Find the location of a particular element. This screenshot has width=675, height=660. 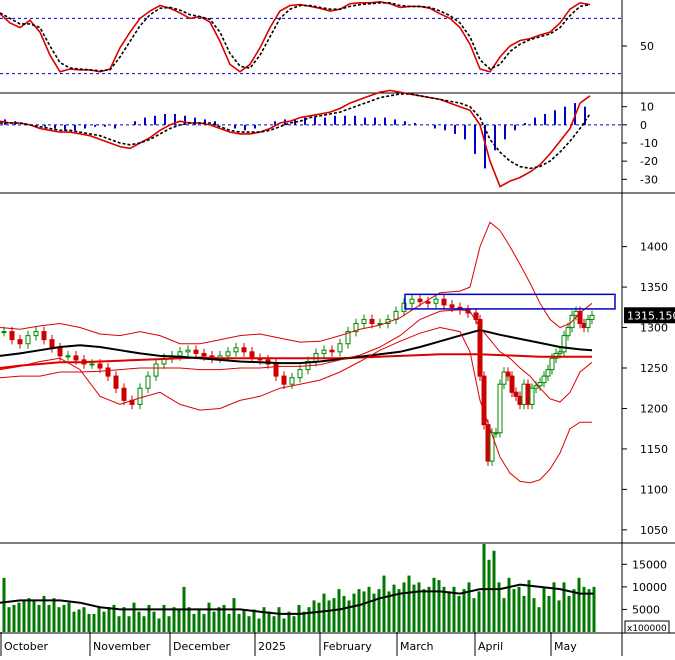

volume-y-tick-label: 10000 is located at coordinates (649, 587).